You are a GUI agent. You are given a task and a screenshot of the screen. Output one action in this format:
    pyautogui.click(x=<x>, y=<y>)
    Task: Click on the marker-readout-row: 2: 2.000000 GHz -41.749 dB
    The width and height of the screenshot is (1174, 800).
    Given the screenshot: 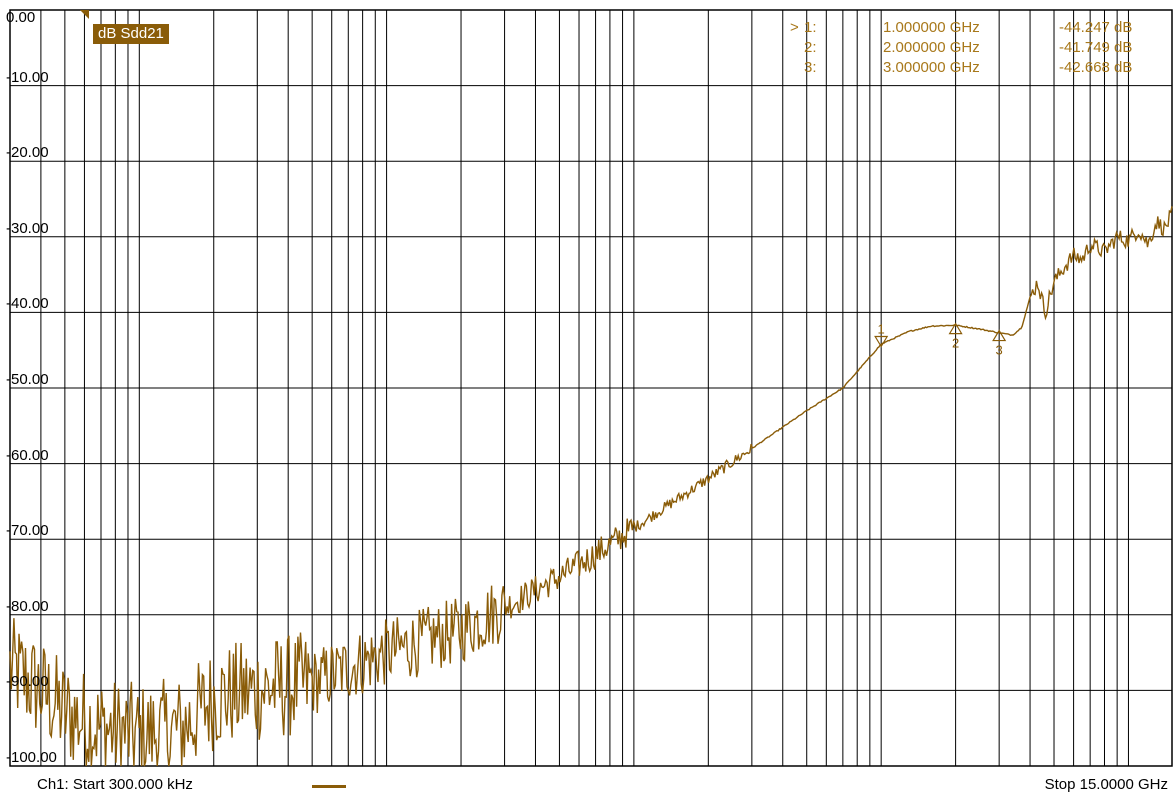 What is the action you would take?
    pyautogui.click(x=979, y=48)
    